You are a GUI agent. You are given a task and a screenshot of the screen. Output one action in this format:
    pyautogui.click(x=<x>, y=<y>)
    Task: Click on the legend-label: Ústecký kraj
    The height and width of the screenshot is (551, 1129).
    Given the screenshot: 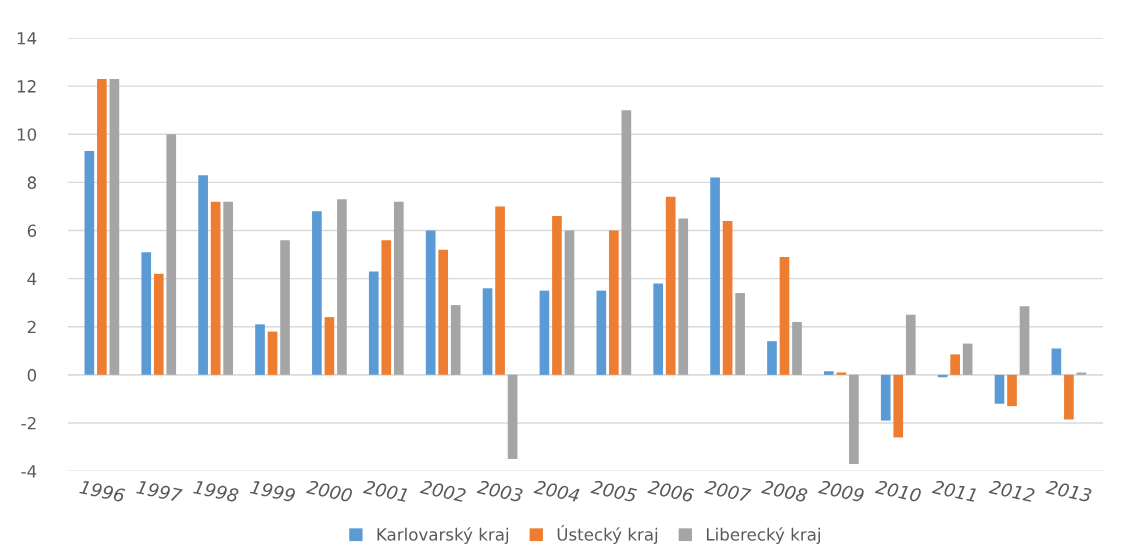 What is the action you would take?
    pyautogui.click(x=607, y=534)
    